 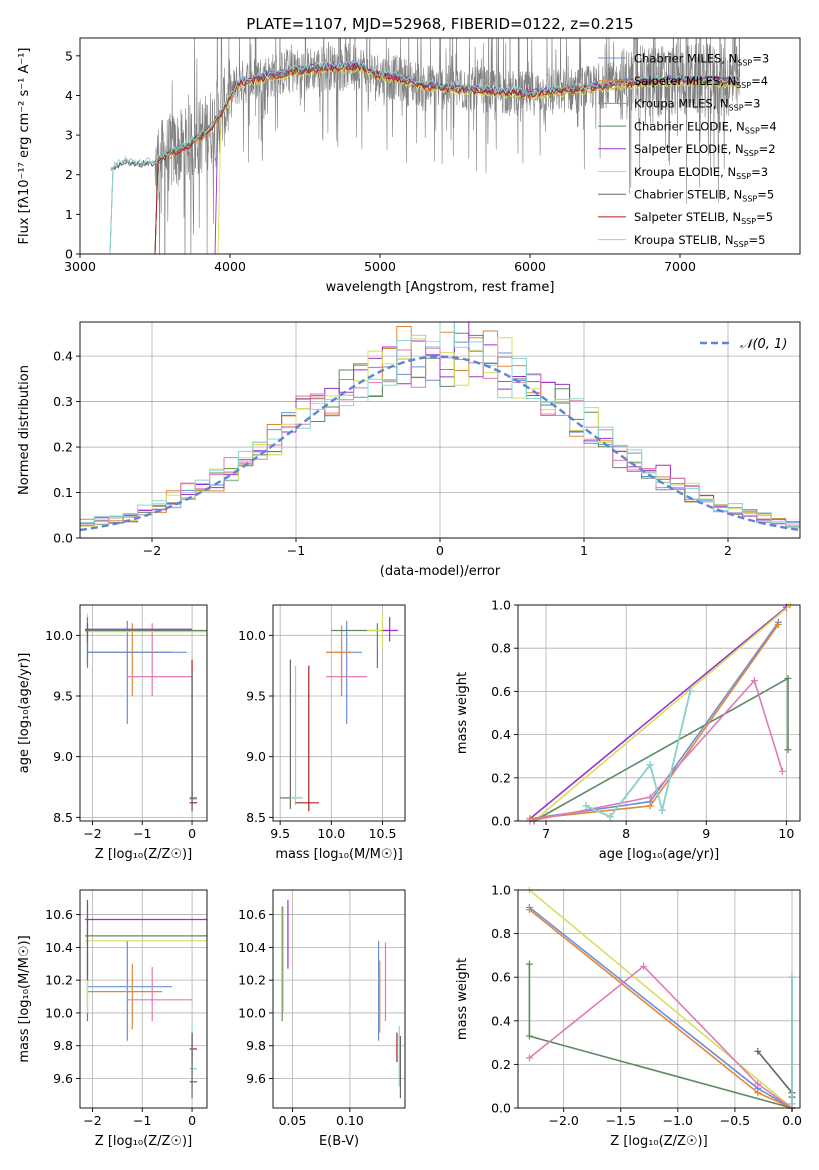 What do you see at coordinates (383, 833) in the screenshot?
I see `x-tick-label: 10.5` at bounding box center [383, 833].